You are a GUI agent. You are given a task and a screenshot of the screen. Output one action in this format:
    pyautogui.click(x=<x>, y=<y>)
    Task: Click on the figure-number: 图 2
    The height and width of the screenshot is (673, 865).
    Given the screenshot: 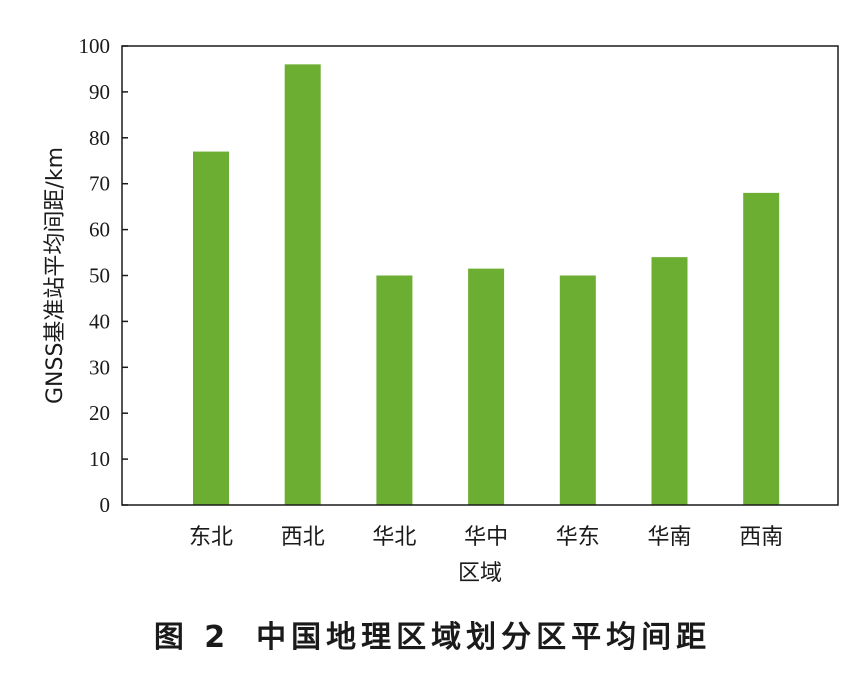 What is the action you would take?
    pyautogui.click(x=192, y=637)
    